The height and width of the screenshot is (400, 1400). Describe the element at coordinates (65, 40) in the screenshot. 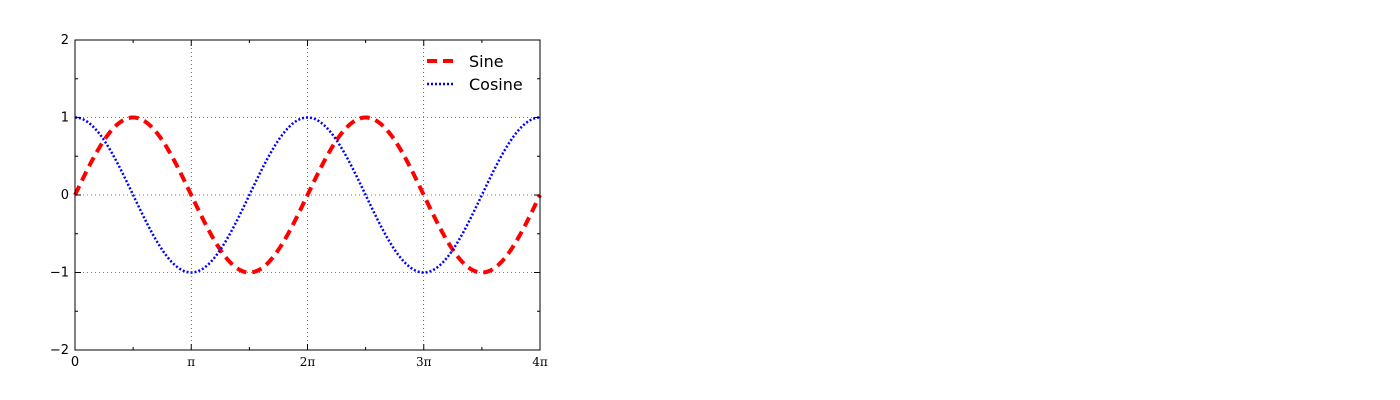

I see `y-tick-label: 2` at that location.